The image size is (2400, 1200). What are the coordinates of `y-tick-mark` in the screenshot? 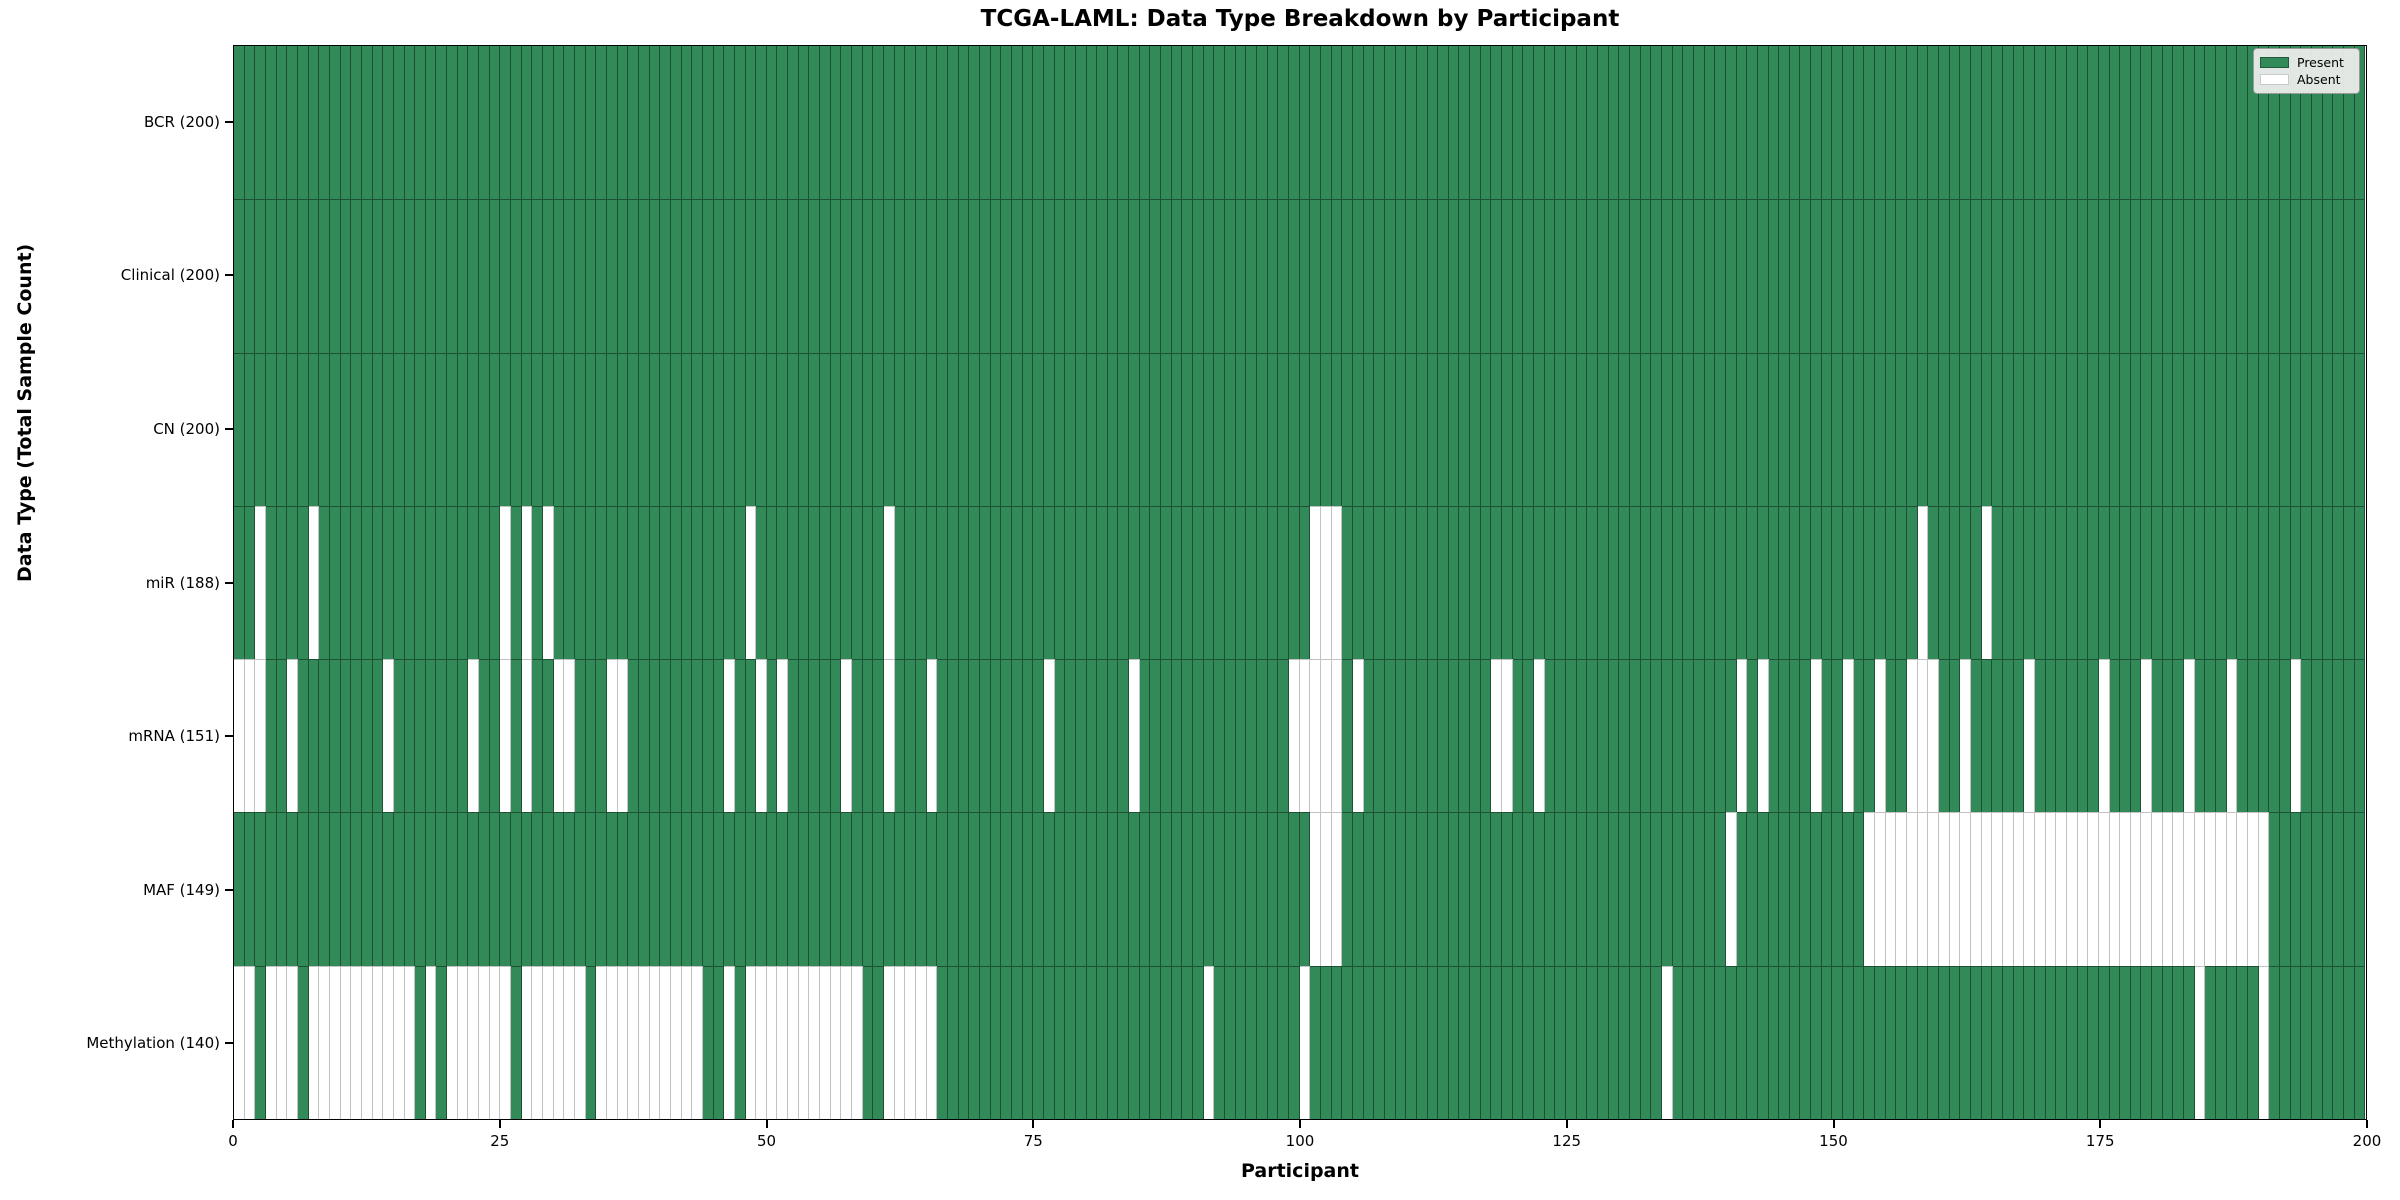 It's located at (229, 736).